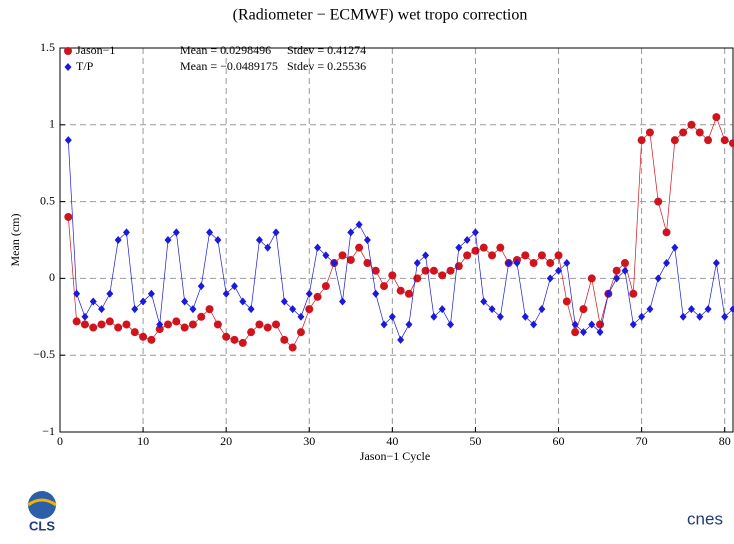  I want to click on legend-marker, so click(68, 67).